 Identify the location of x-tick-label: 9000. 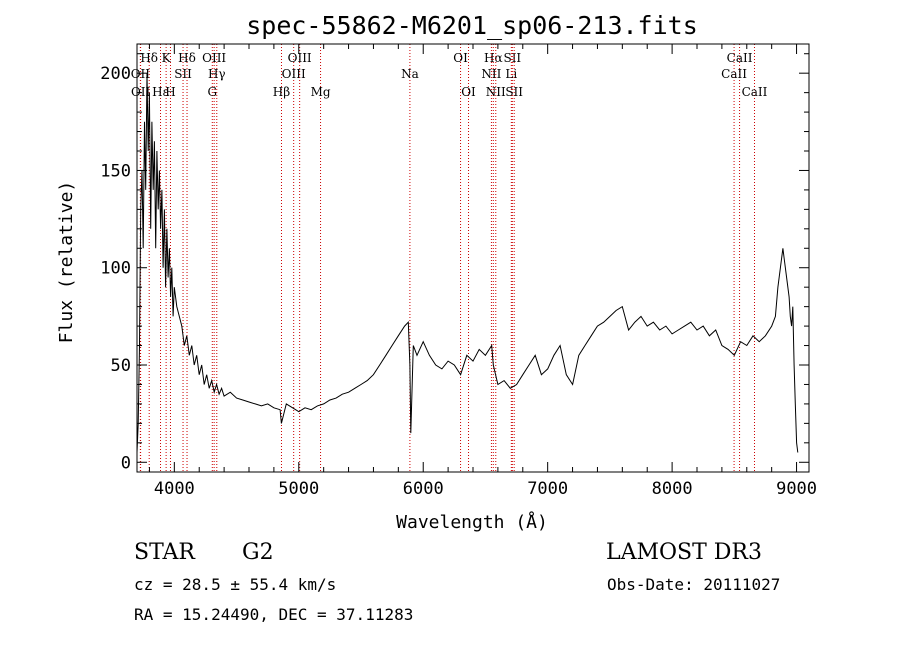
(796, 489).